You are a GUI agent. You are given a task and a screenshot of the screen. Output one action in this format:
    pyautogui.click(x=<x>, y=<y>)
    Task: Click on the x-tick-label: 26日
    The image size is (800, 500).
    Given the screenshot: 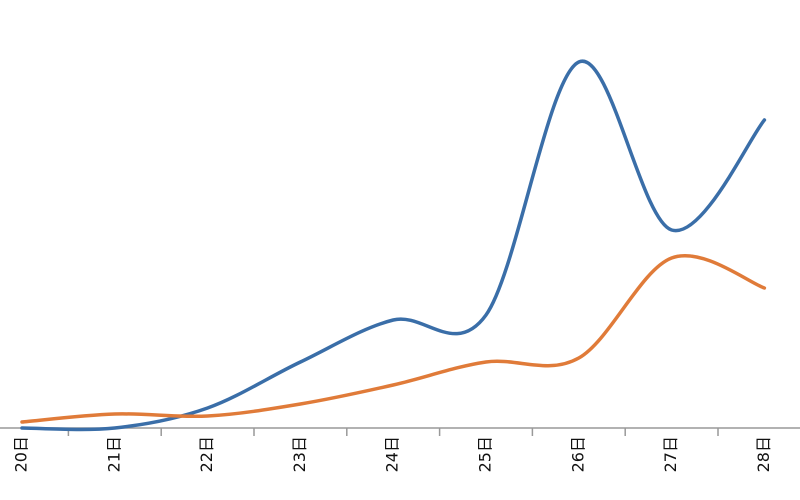 What is the action you would take?
    pyautogui.click(x=577, y=454)
    